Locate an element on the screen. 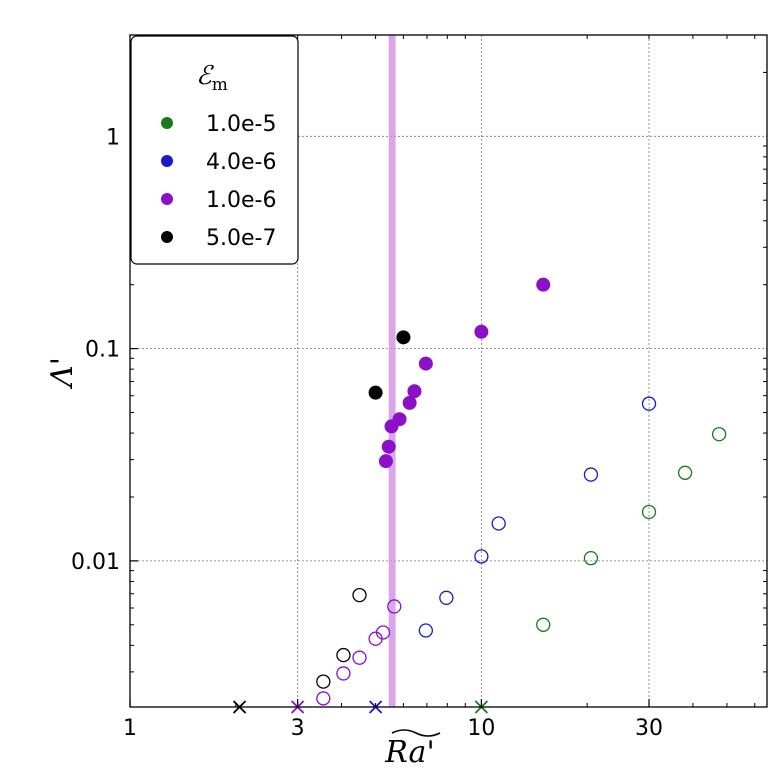 This screenshot has width=782, height=782. legend-entries: 1.0e-5 4.0e-6 1.0e-6 5.0e-7 is located at coordinates (218, 181).